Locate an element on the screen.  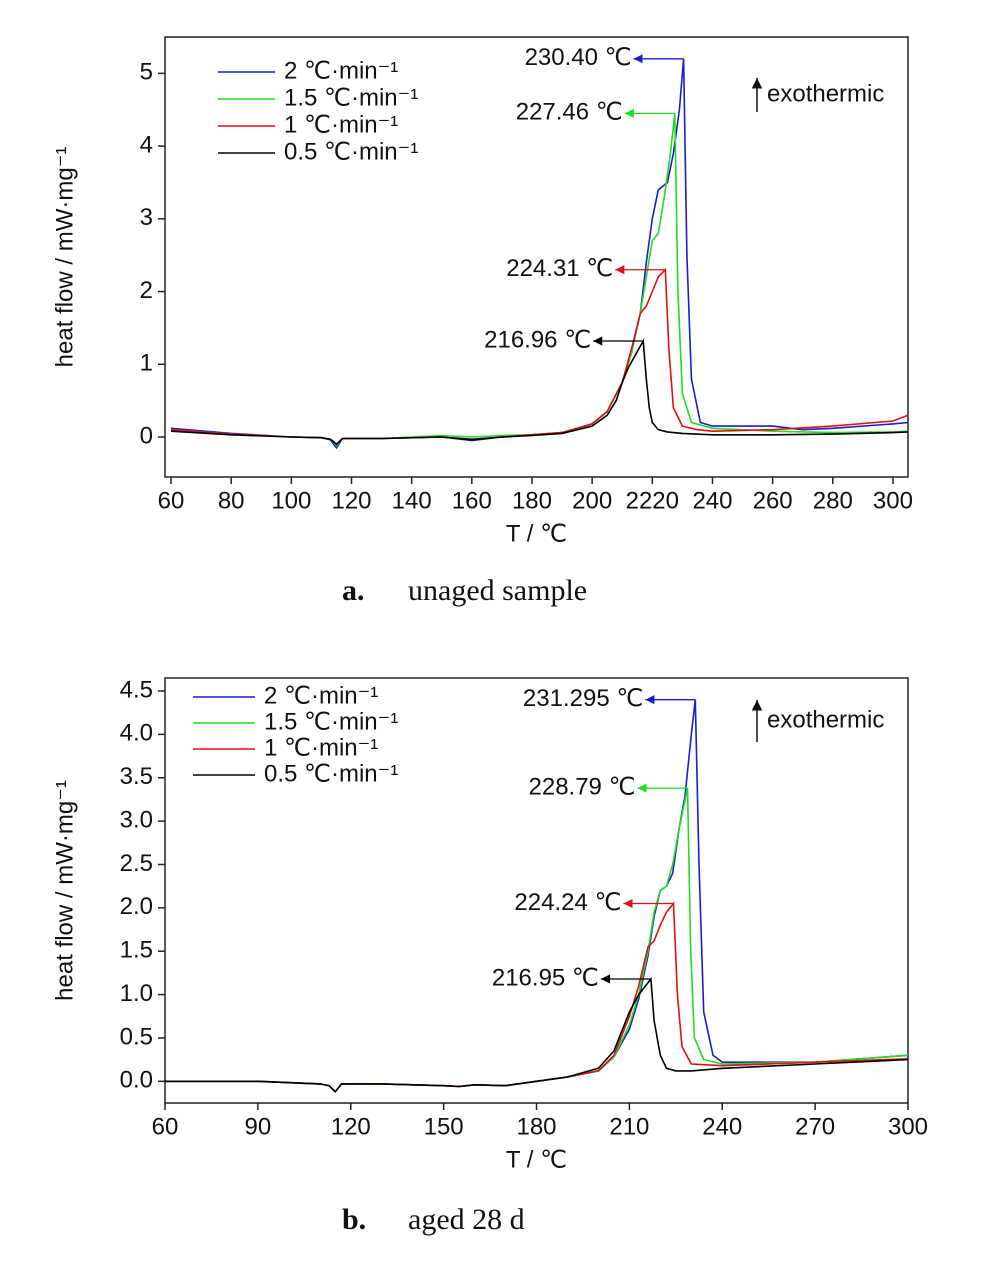
x-tick-label: 90 is located at coordinates (258, 1126).